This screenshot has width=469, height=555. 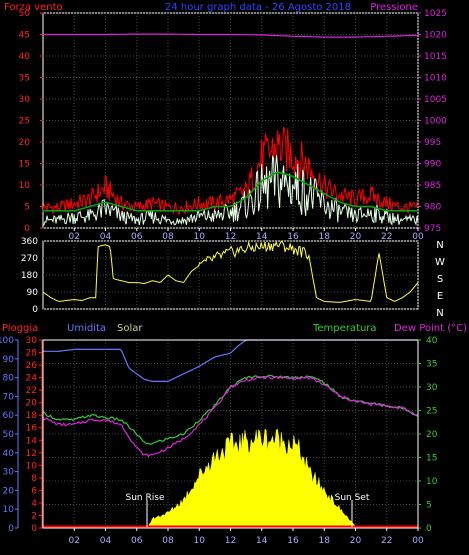 I want to click on direction-axis-tick-label: 90, so click(x=33, y=293).